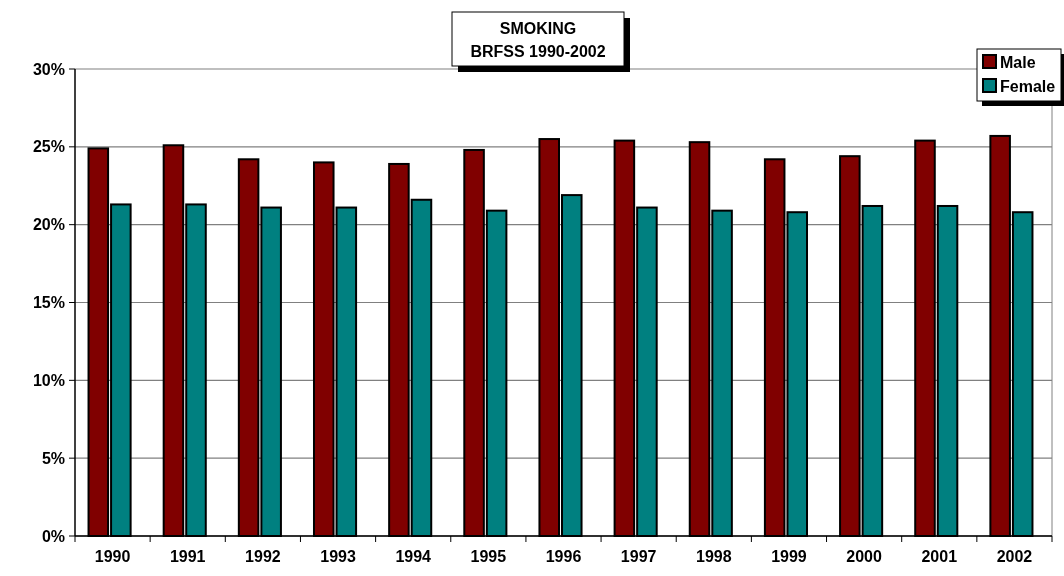 The width and height of the screenshot is (1064, 576). What do you see at coordinates (538, 28) in the screenshot?
I see `chart-title: SMOKING` at bounding box center [538, 28].